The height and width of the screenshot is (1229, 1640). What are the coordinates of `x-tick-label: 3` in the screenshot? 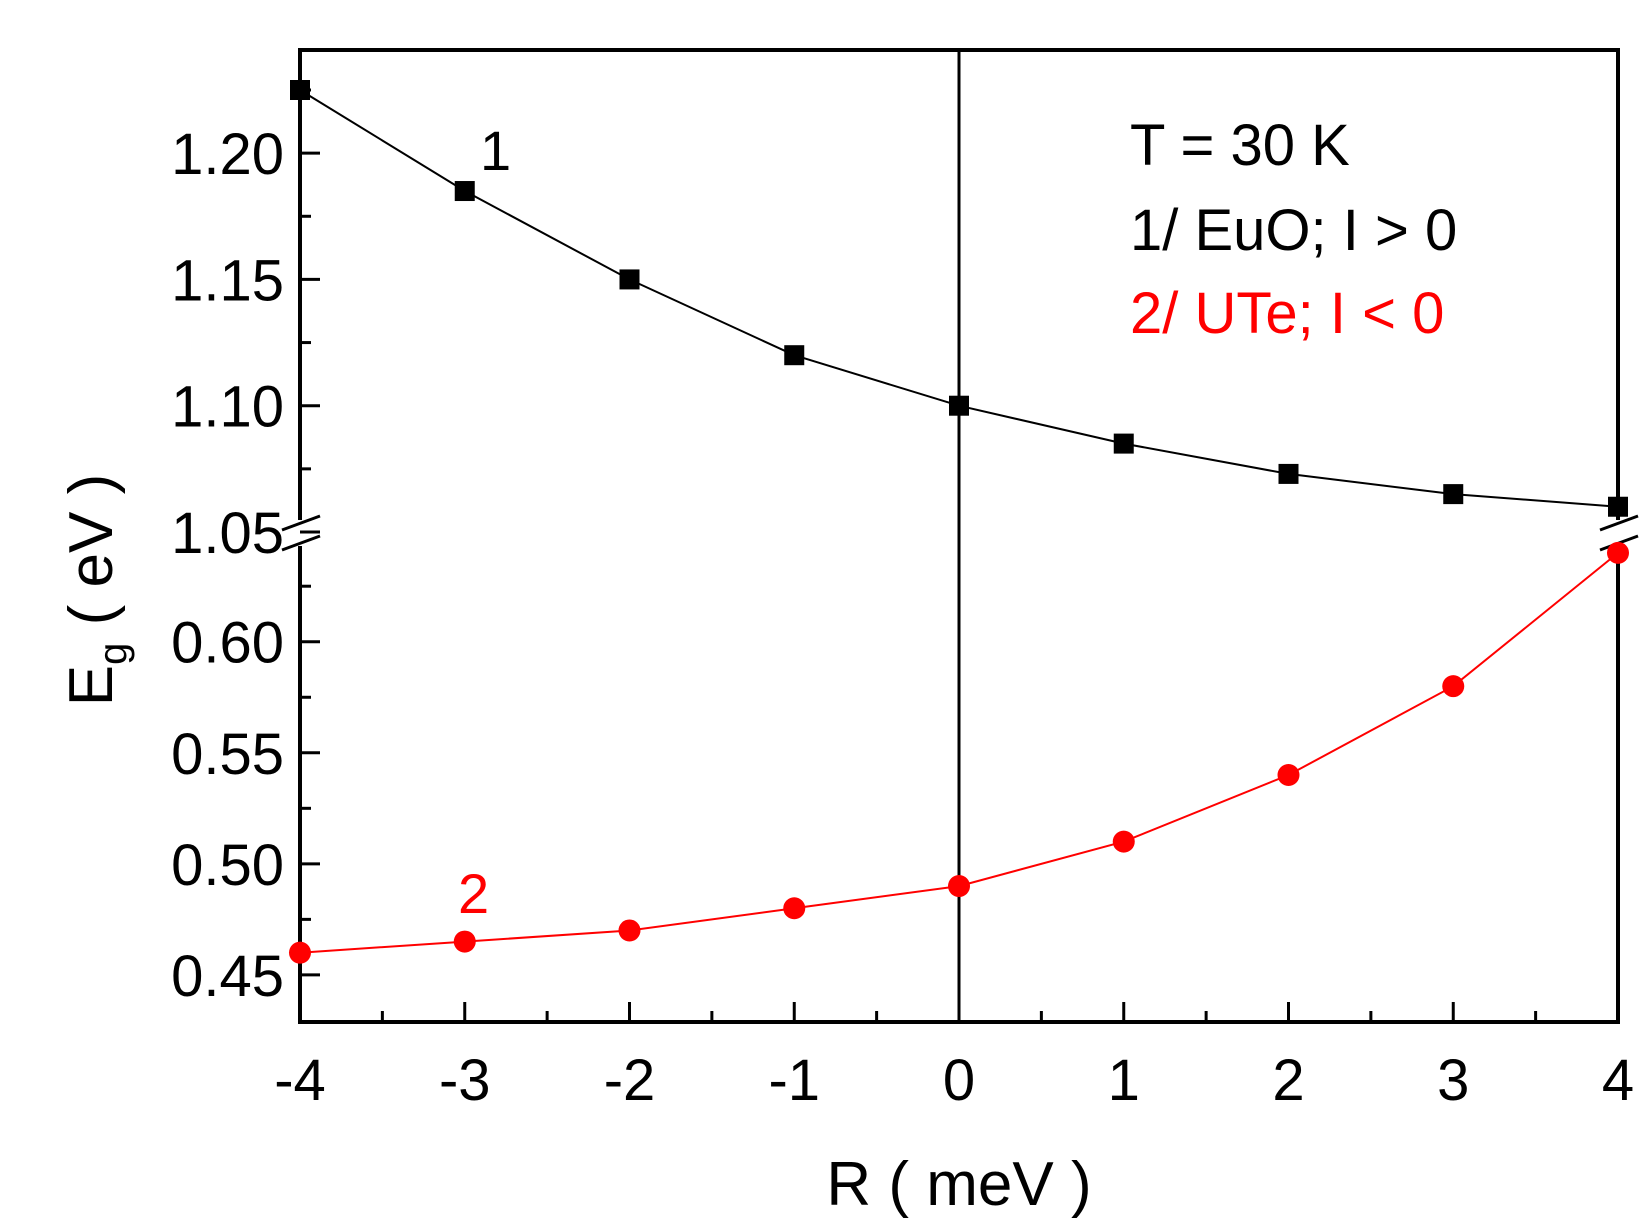 It's located at (1453, 1080).